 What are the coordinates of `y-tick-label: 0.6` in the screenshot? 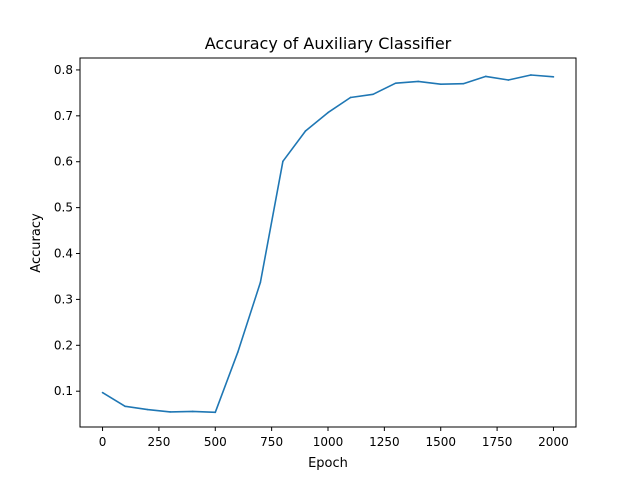 It's located at (63, 162).